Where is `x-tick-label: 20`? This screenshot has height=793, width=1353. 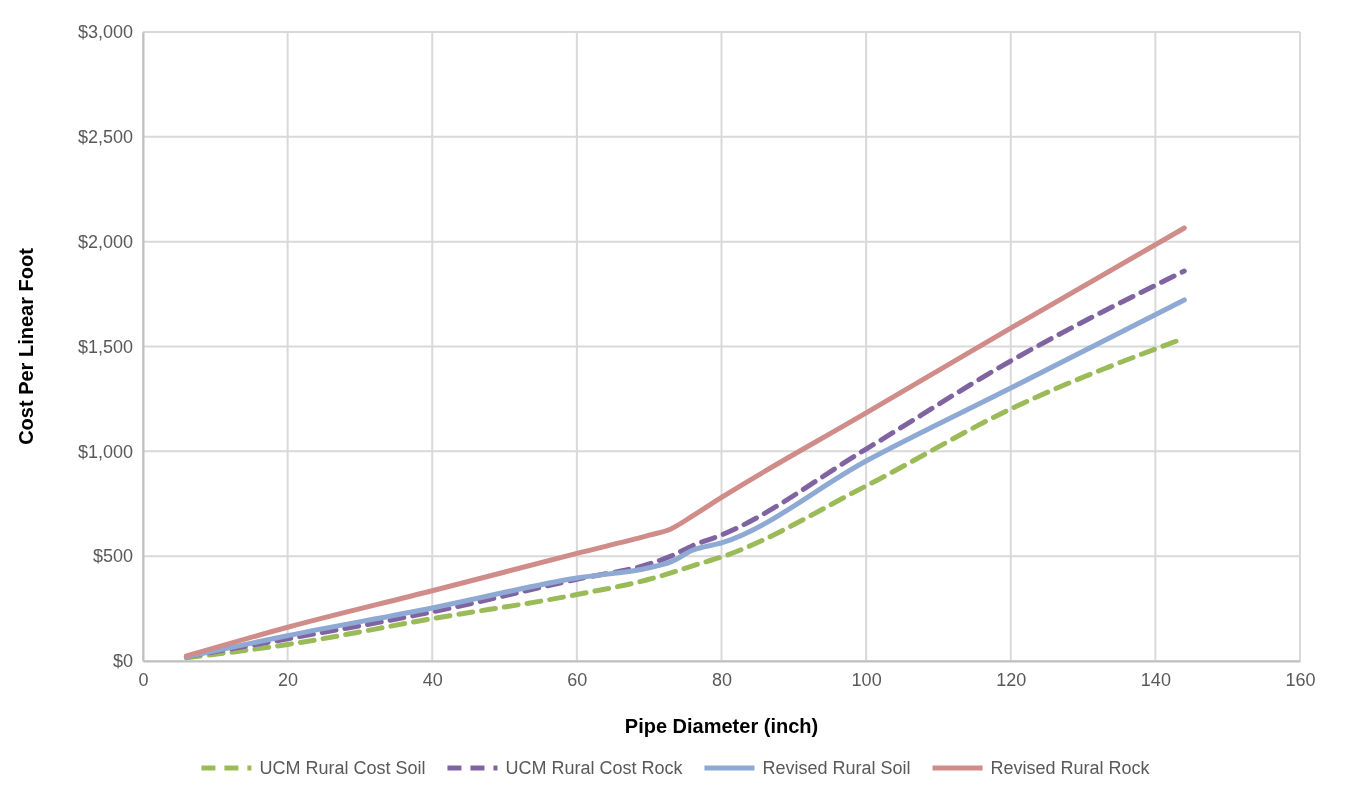
x-tick-label: 20 is located at coordinates (288, 679).